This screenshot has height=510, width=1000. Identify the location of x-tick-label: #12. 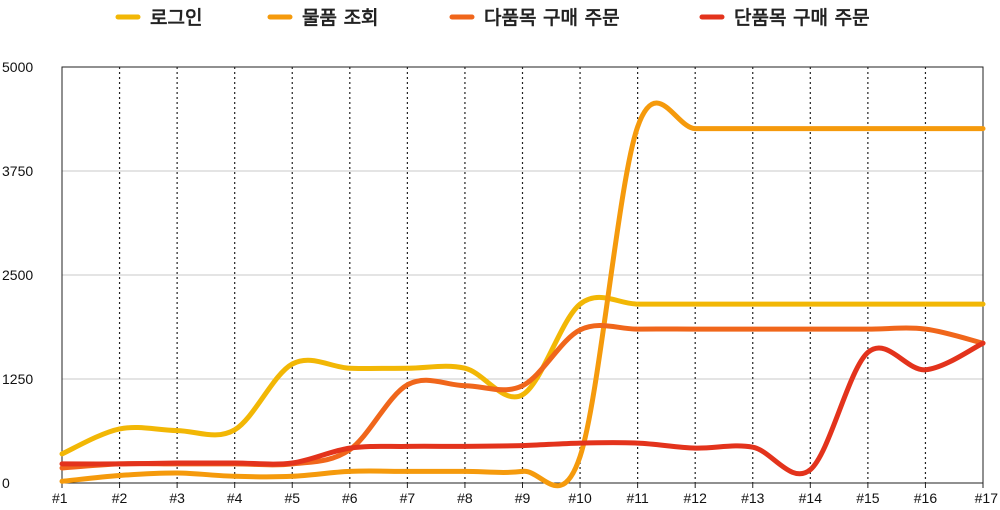
(696, 498).